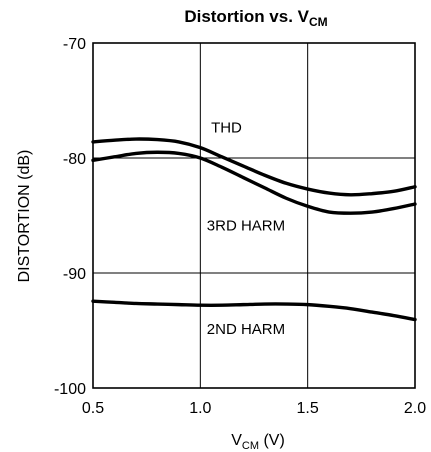 This screenshot has height=452, width=431. I want to click on x-tick-label-0: 0.5, so click(93, 408).